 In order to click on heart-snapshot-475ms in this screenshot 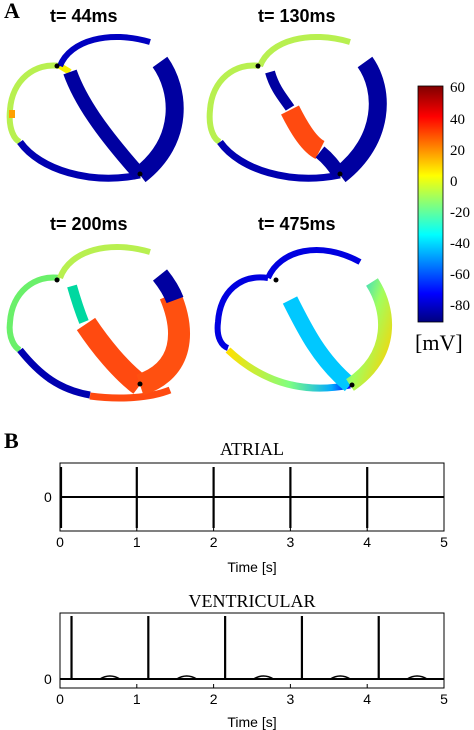, I will do `click(303, 319)`.